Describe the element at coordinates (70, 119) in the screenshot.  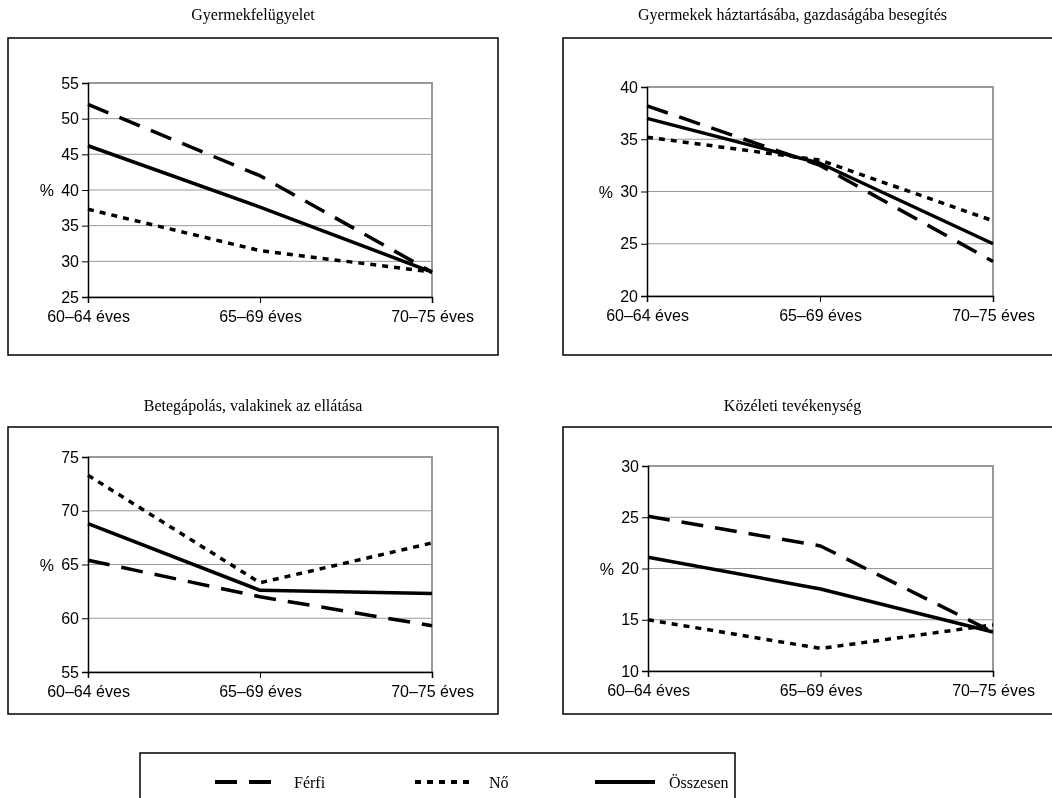
I see `y-tick-label: 50` at that location.